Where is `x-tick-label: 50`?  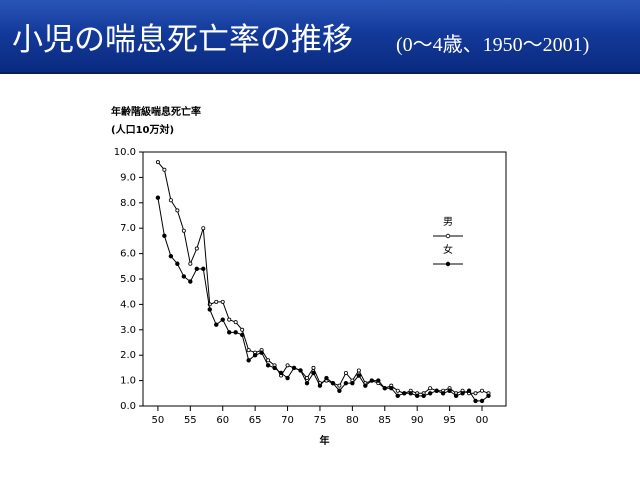 x-tick-label: 50 is located at coordinates (158, 420).